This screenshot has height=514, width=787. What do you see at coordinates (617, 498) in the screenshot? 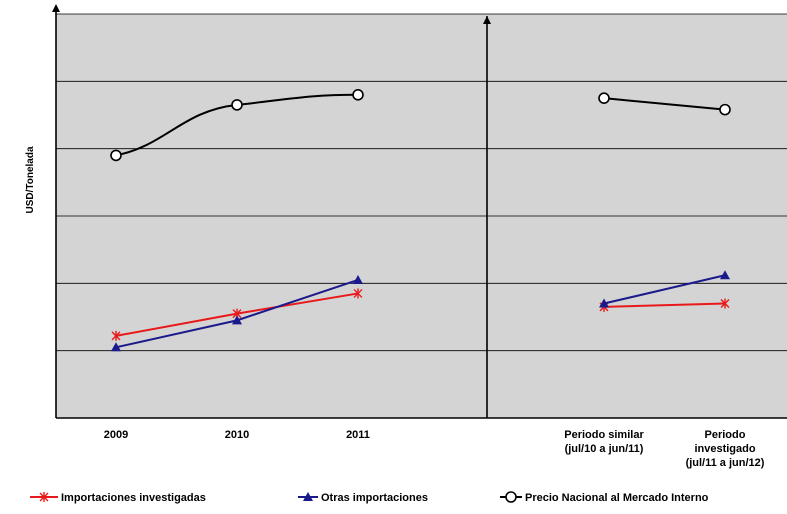
I see `legend-label-precio-nacional: Precio Nacional al Mercado Interno` at bounding box center [617, 498].